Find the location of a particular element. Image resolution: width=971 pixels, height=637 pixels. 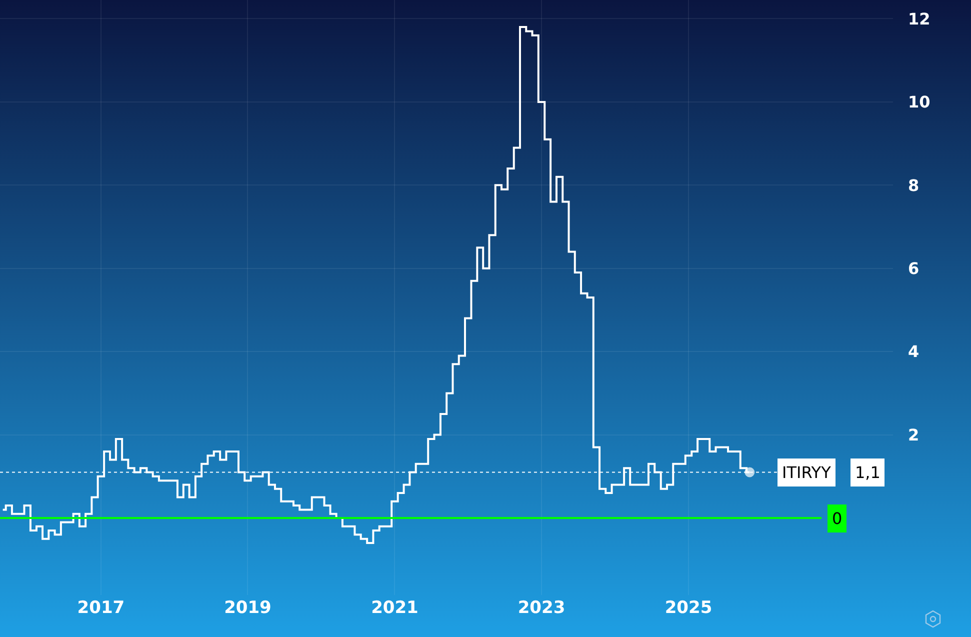

ref-line-label: 1,1 is located at coordinates (867, 472).